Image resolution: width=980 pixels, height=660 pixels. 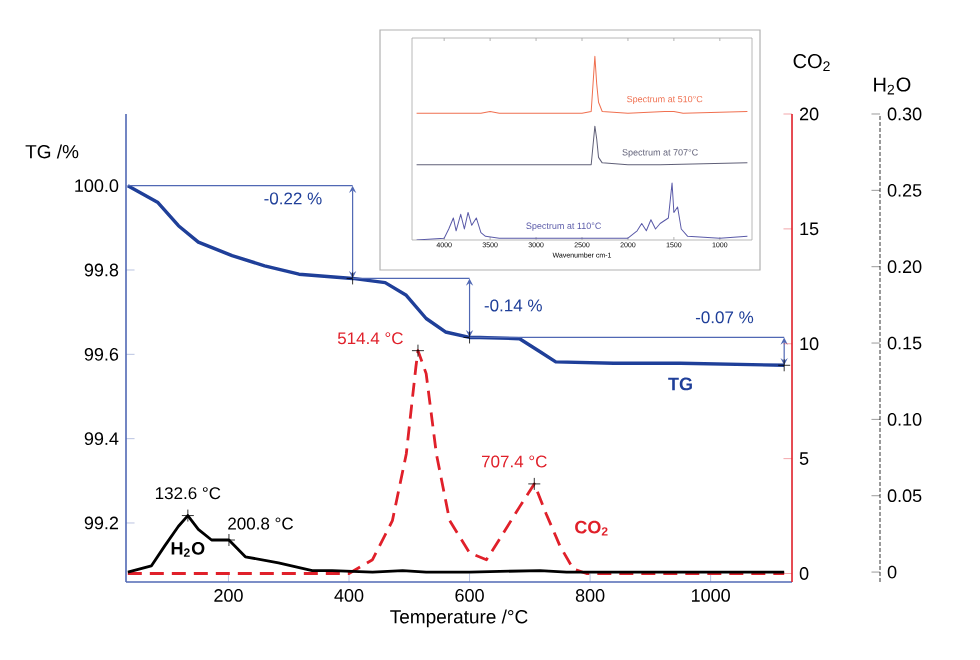 What do you see at coordinates (591, 528) in the screenshot?
I see `series-label: CO$_{2}$` at bounding box center [591, 528].